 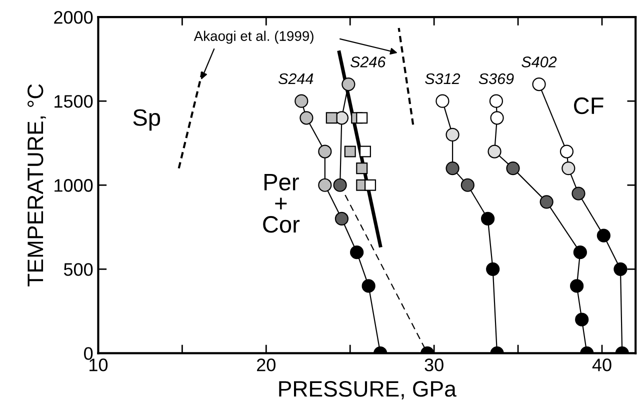 I want to click on y-tick-label: 1000, so click(x=73, y=185).